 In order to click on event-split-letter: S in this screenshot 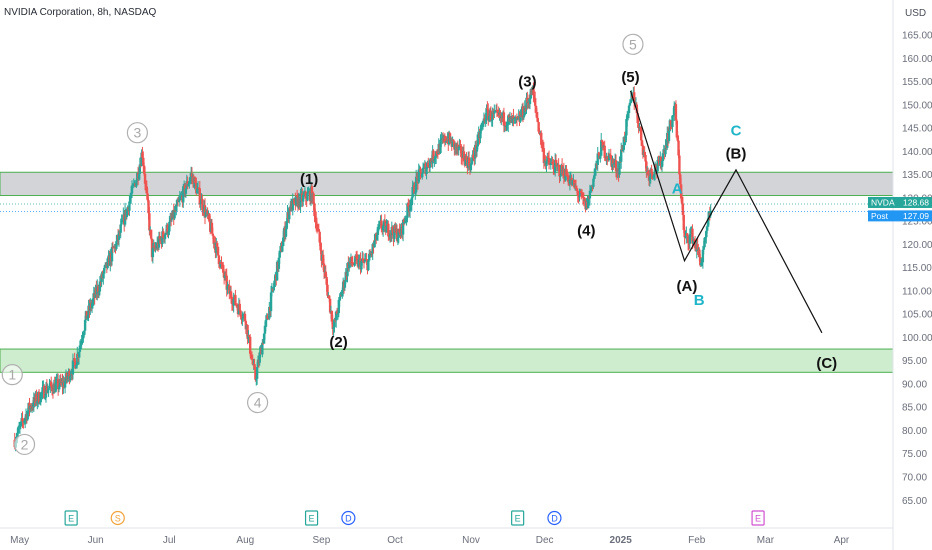, I will do `click(118, 519)`.